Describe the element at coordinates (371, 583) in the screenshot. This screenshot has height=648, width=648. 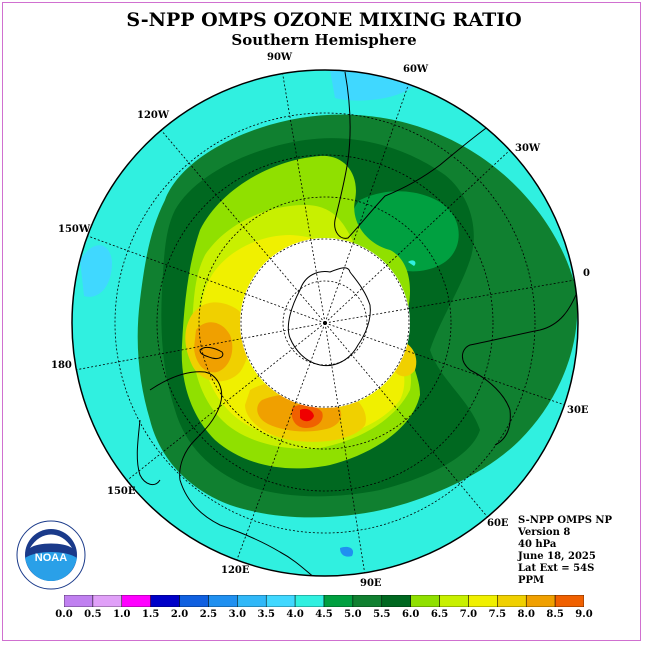
I see `lon-label-90e: 90E` at that location.